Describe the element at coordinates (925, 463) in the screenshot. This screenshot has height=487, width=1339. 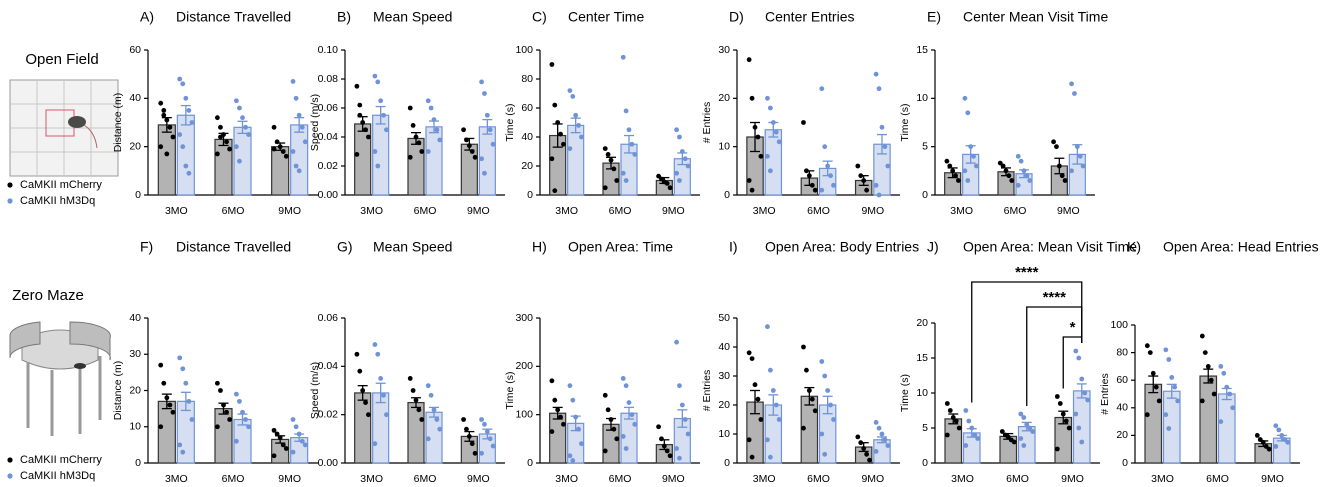
I see `y-tick-label: 0` at that location.